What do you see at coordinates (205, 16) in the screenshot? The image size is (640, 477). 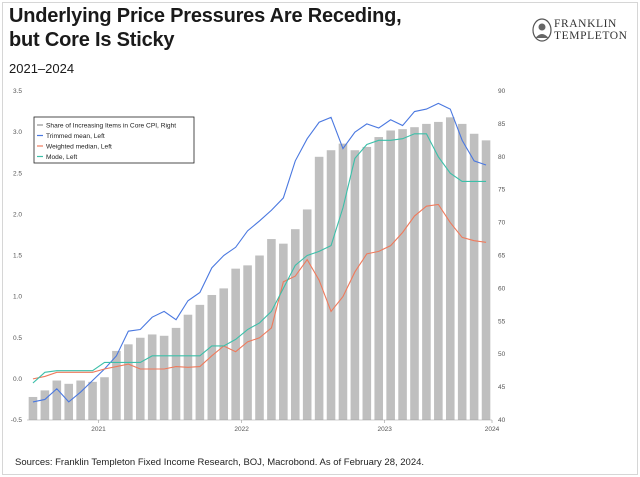 I see `title-line-1: Underlying Price Pressures Are Receding,` at bounding box center [205, 16].